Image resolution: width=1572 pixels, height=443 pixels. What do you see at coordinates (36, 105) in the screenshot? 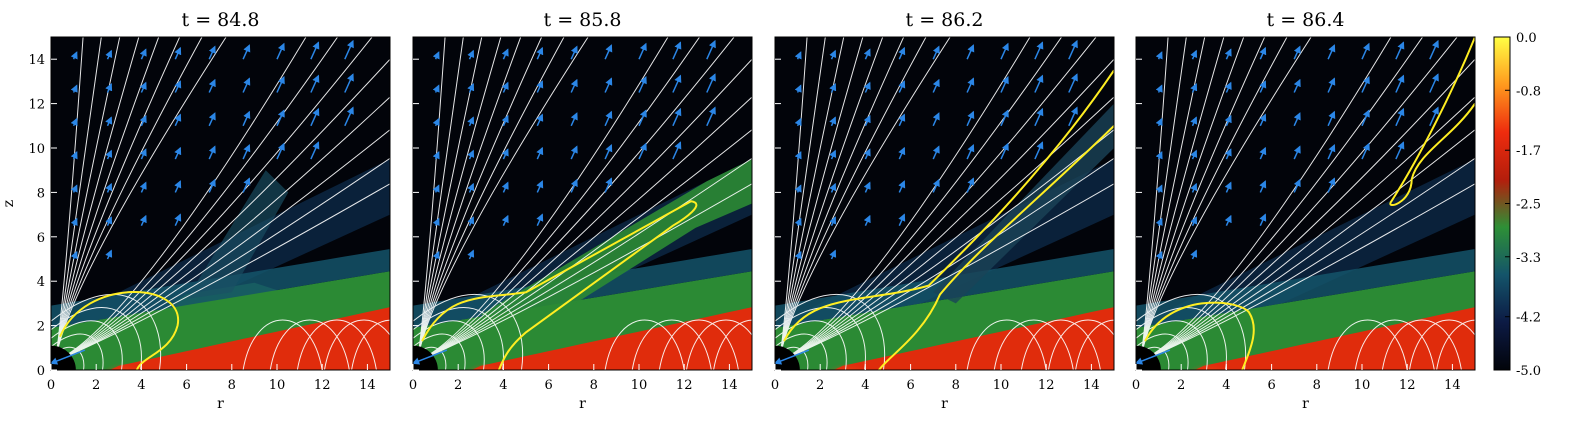
I see `y-tick-label: 12` at bounding box center [36, 105].